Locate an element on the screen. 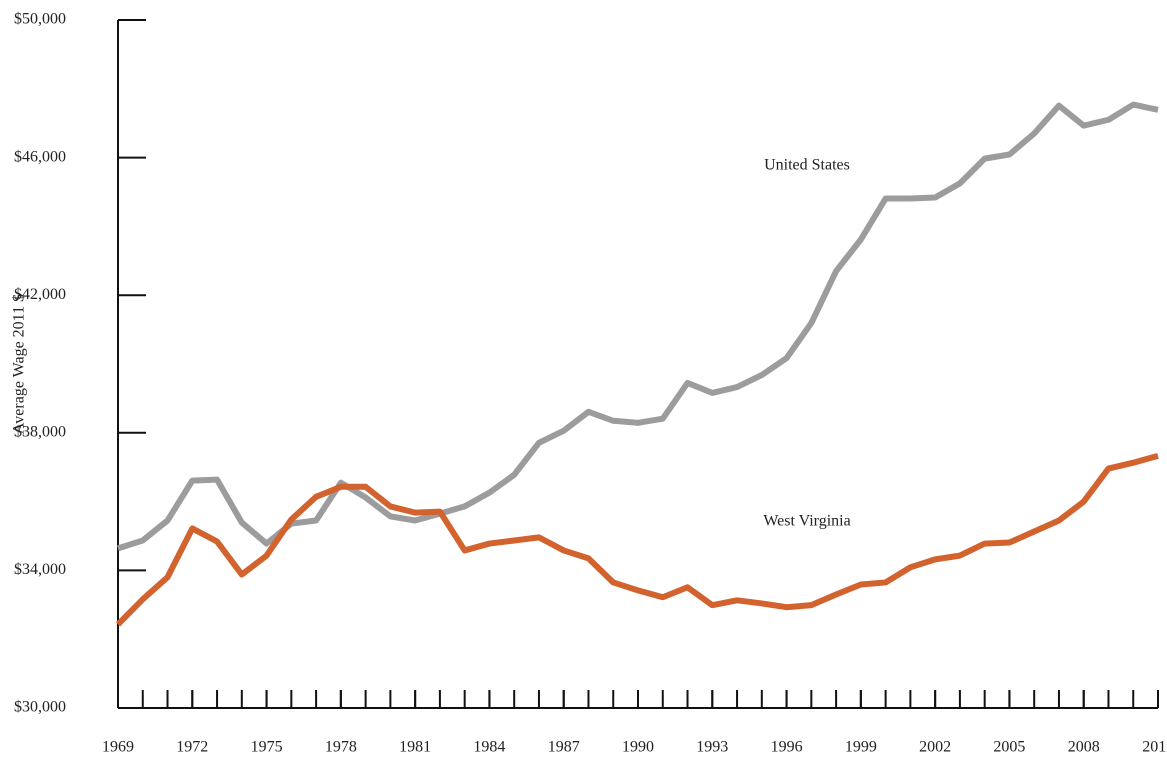 This screenshot has width=1167, height=761. x-tick-label: 1969 is located at coordinates (118, 747).